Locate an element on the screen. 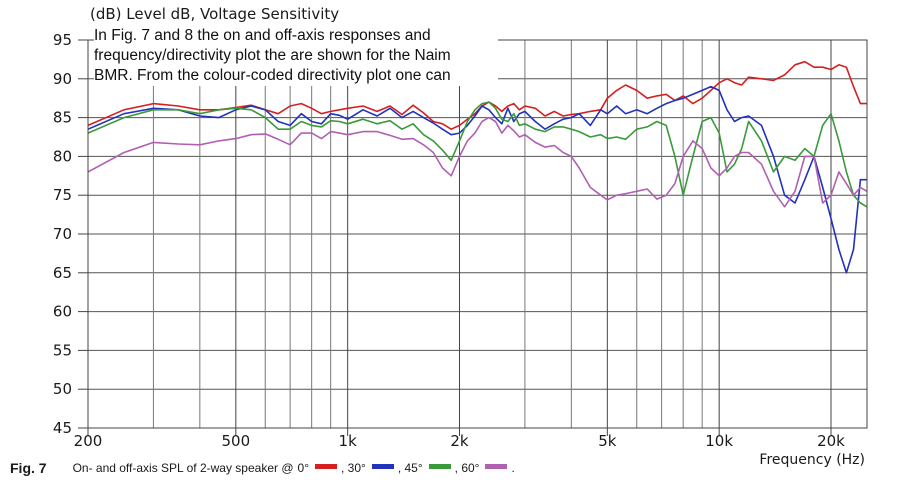  x-tick-label: 1k is located at coordinates (348, 441).